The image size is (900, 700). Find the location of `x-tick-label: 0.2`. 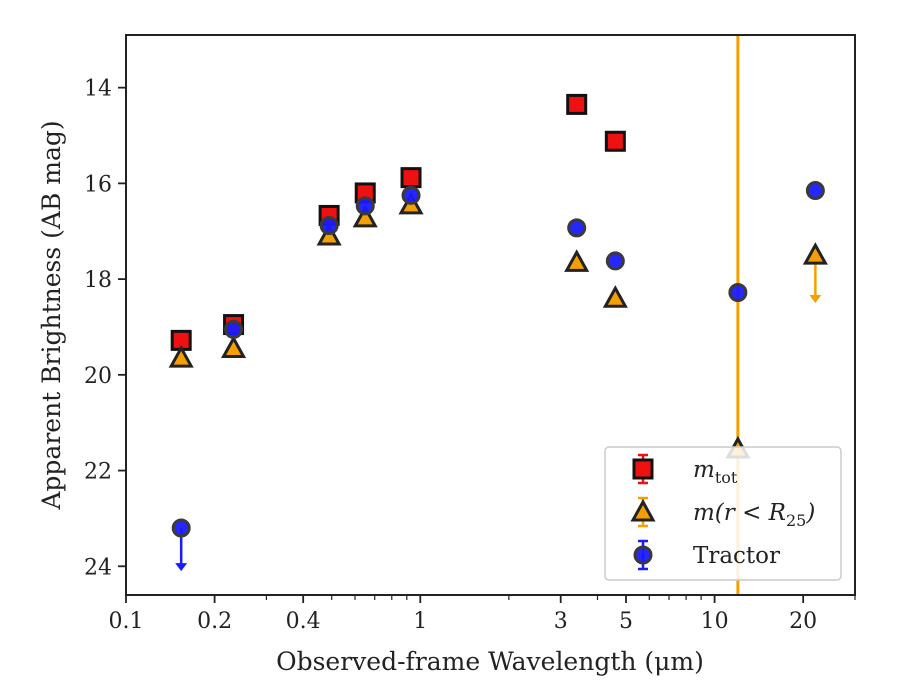

x-tick-label: 0.2 is located at coordinates (214, 621).